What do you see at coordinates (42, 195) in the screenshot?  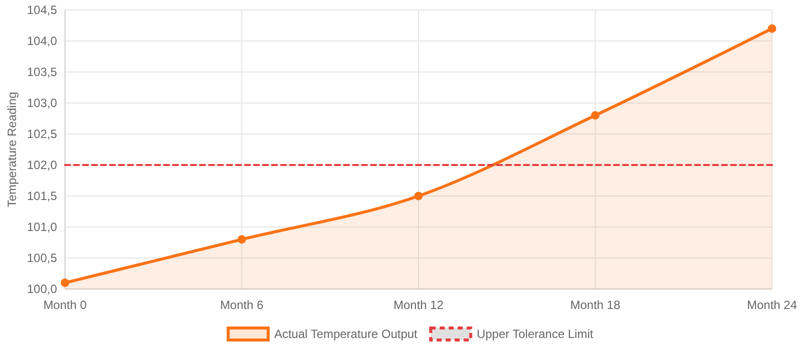 I see `y-tick-label: 101,5` at bounding box center [42, 195].